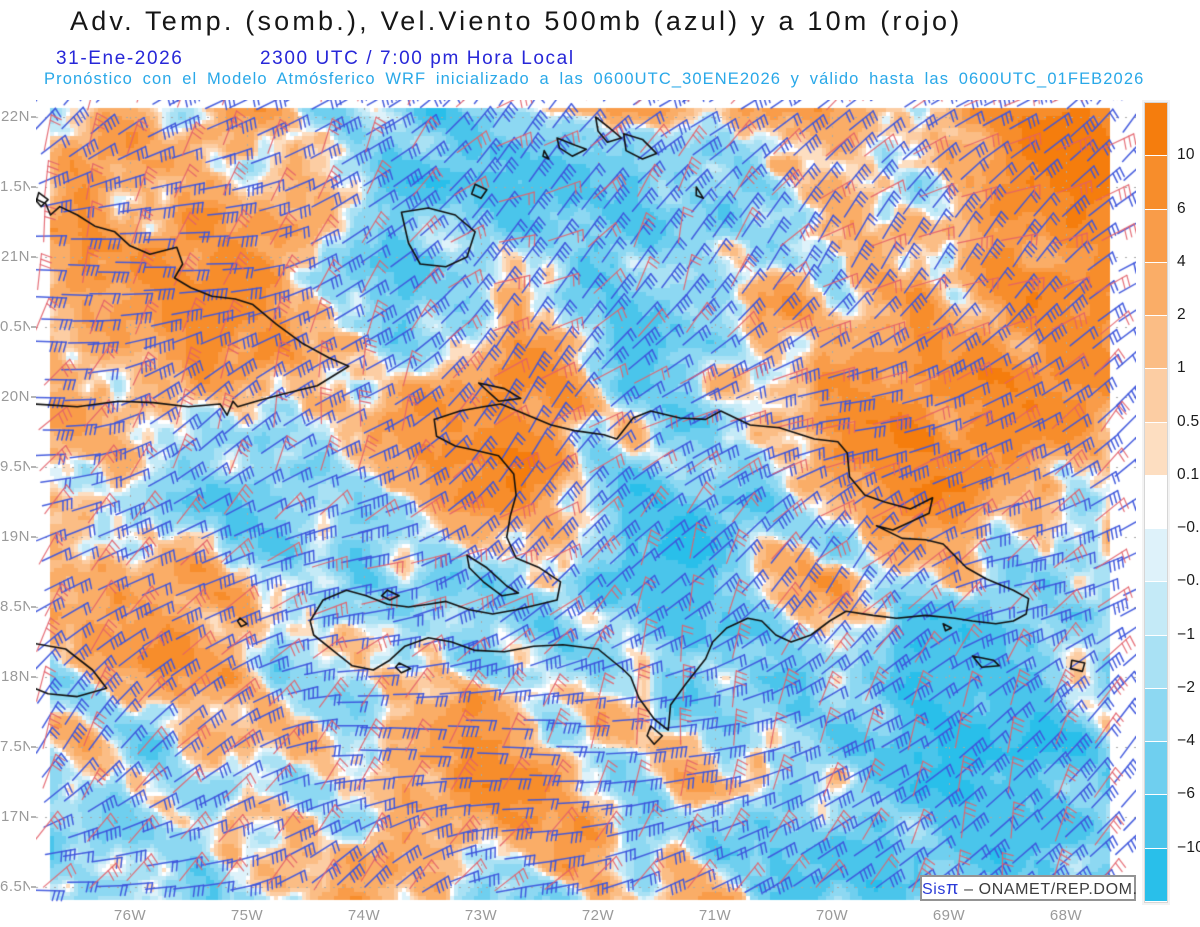 The height and width of the screenshot is (927, 1200). Describe the element at coordinates (15, 536) in the screenshot. I see `lat-tick-label: 19N` at that location.